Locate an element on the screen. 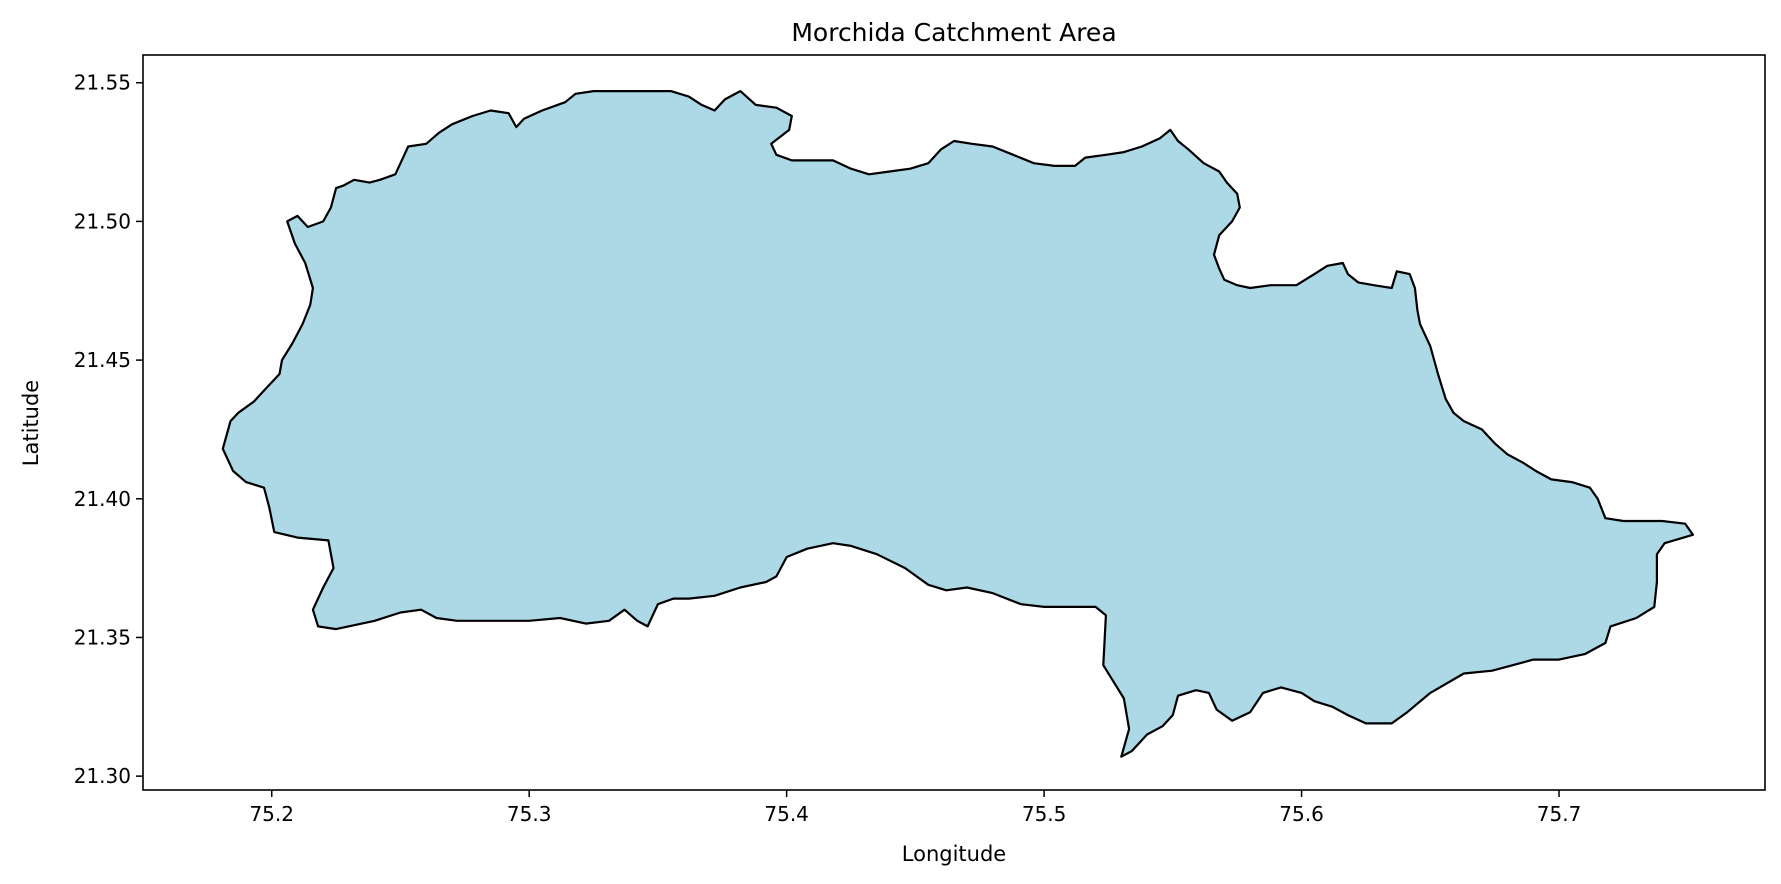 Image resolution: width=1781 pixels, height=884 pixels. y-tick-label: 21.50 is located at coordinates (102, 221).